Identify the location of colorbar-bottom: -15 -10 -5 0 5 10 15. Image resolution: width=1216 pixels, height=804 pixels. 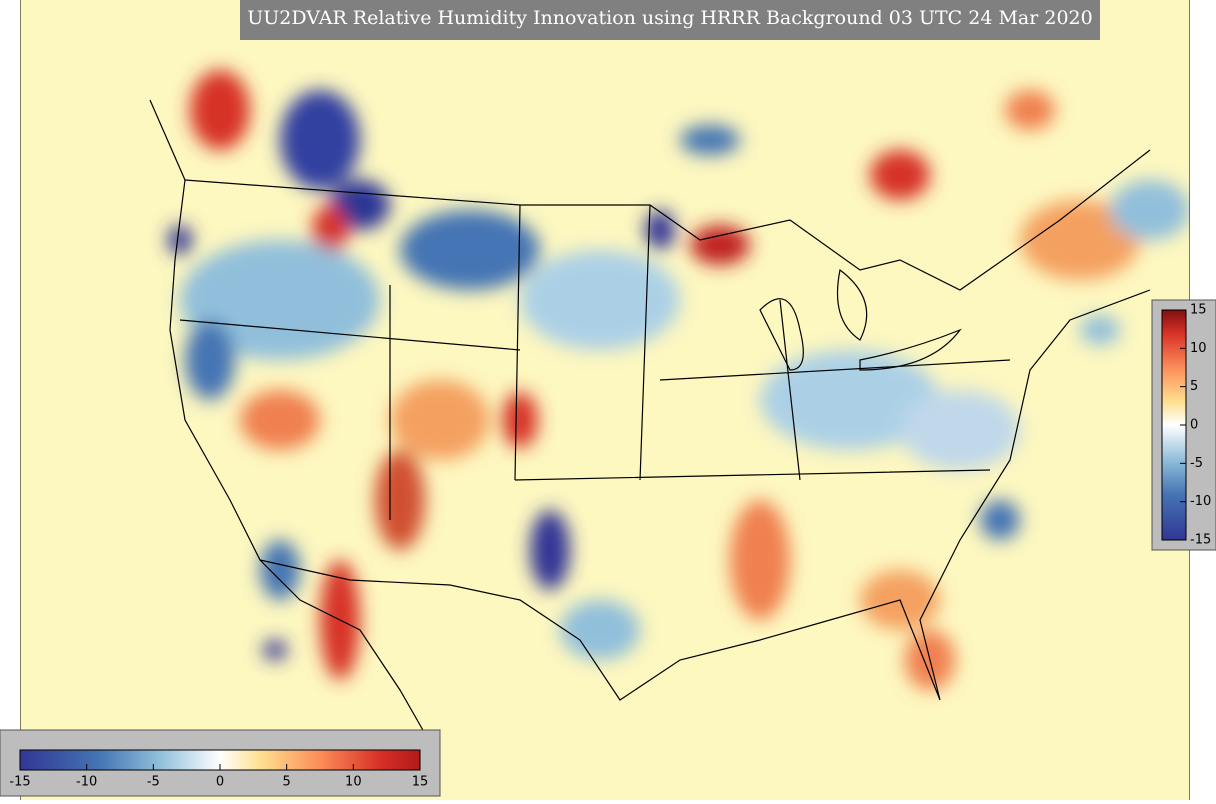
(220, 763).